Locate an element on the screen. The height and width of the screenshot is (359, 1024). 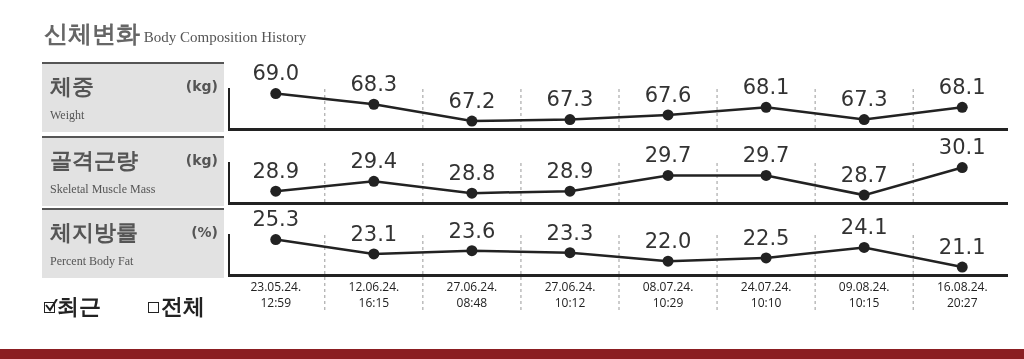
text: Skeletal Muscle Mass is located at coordinates (103, 189).